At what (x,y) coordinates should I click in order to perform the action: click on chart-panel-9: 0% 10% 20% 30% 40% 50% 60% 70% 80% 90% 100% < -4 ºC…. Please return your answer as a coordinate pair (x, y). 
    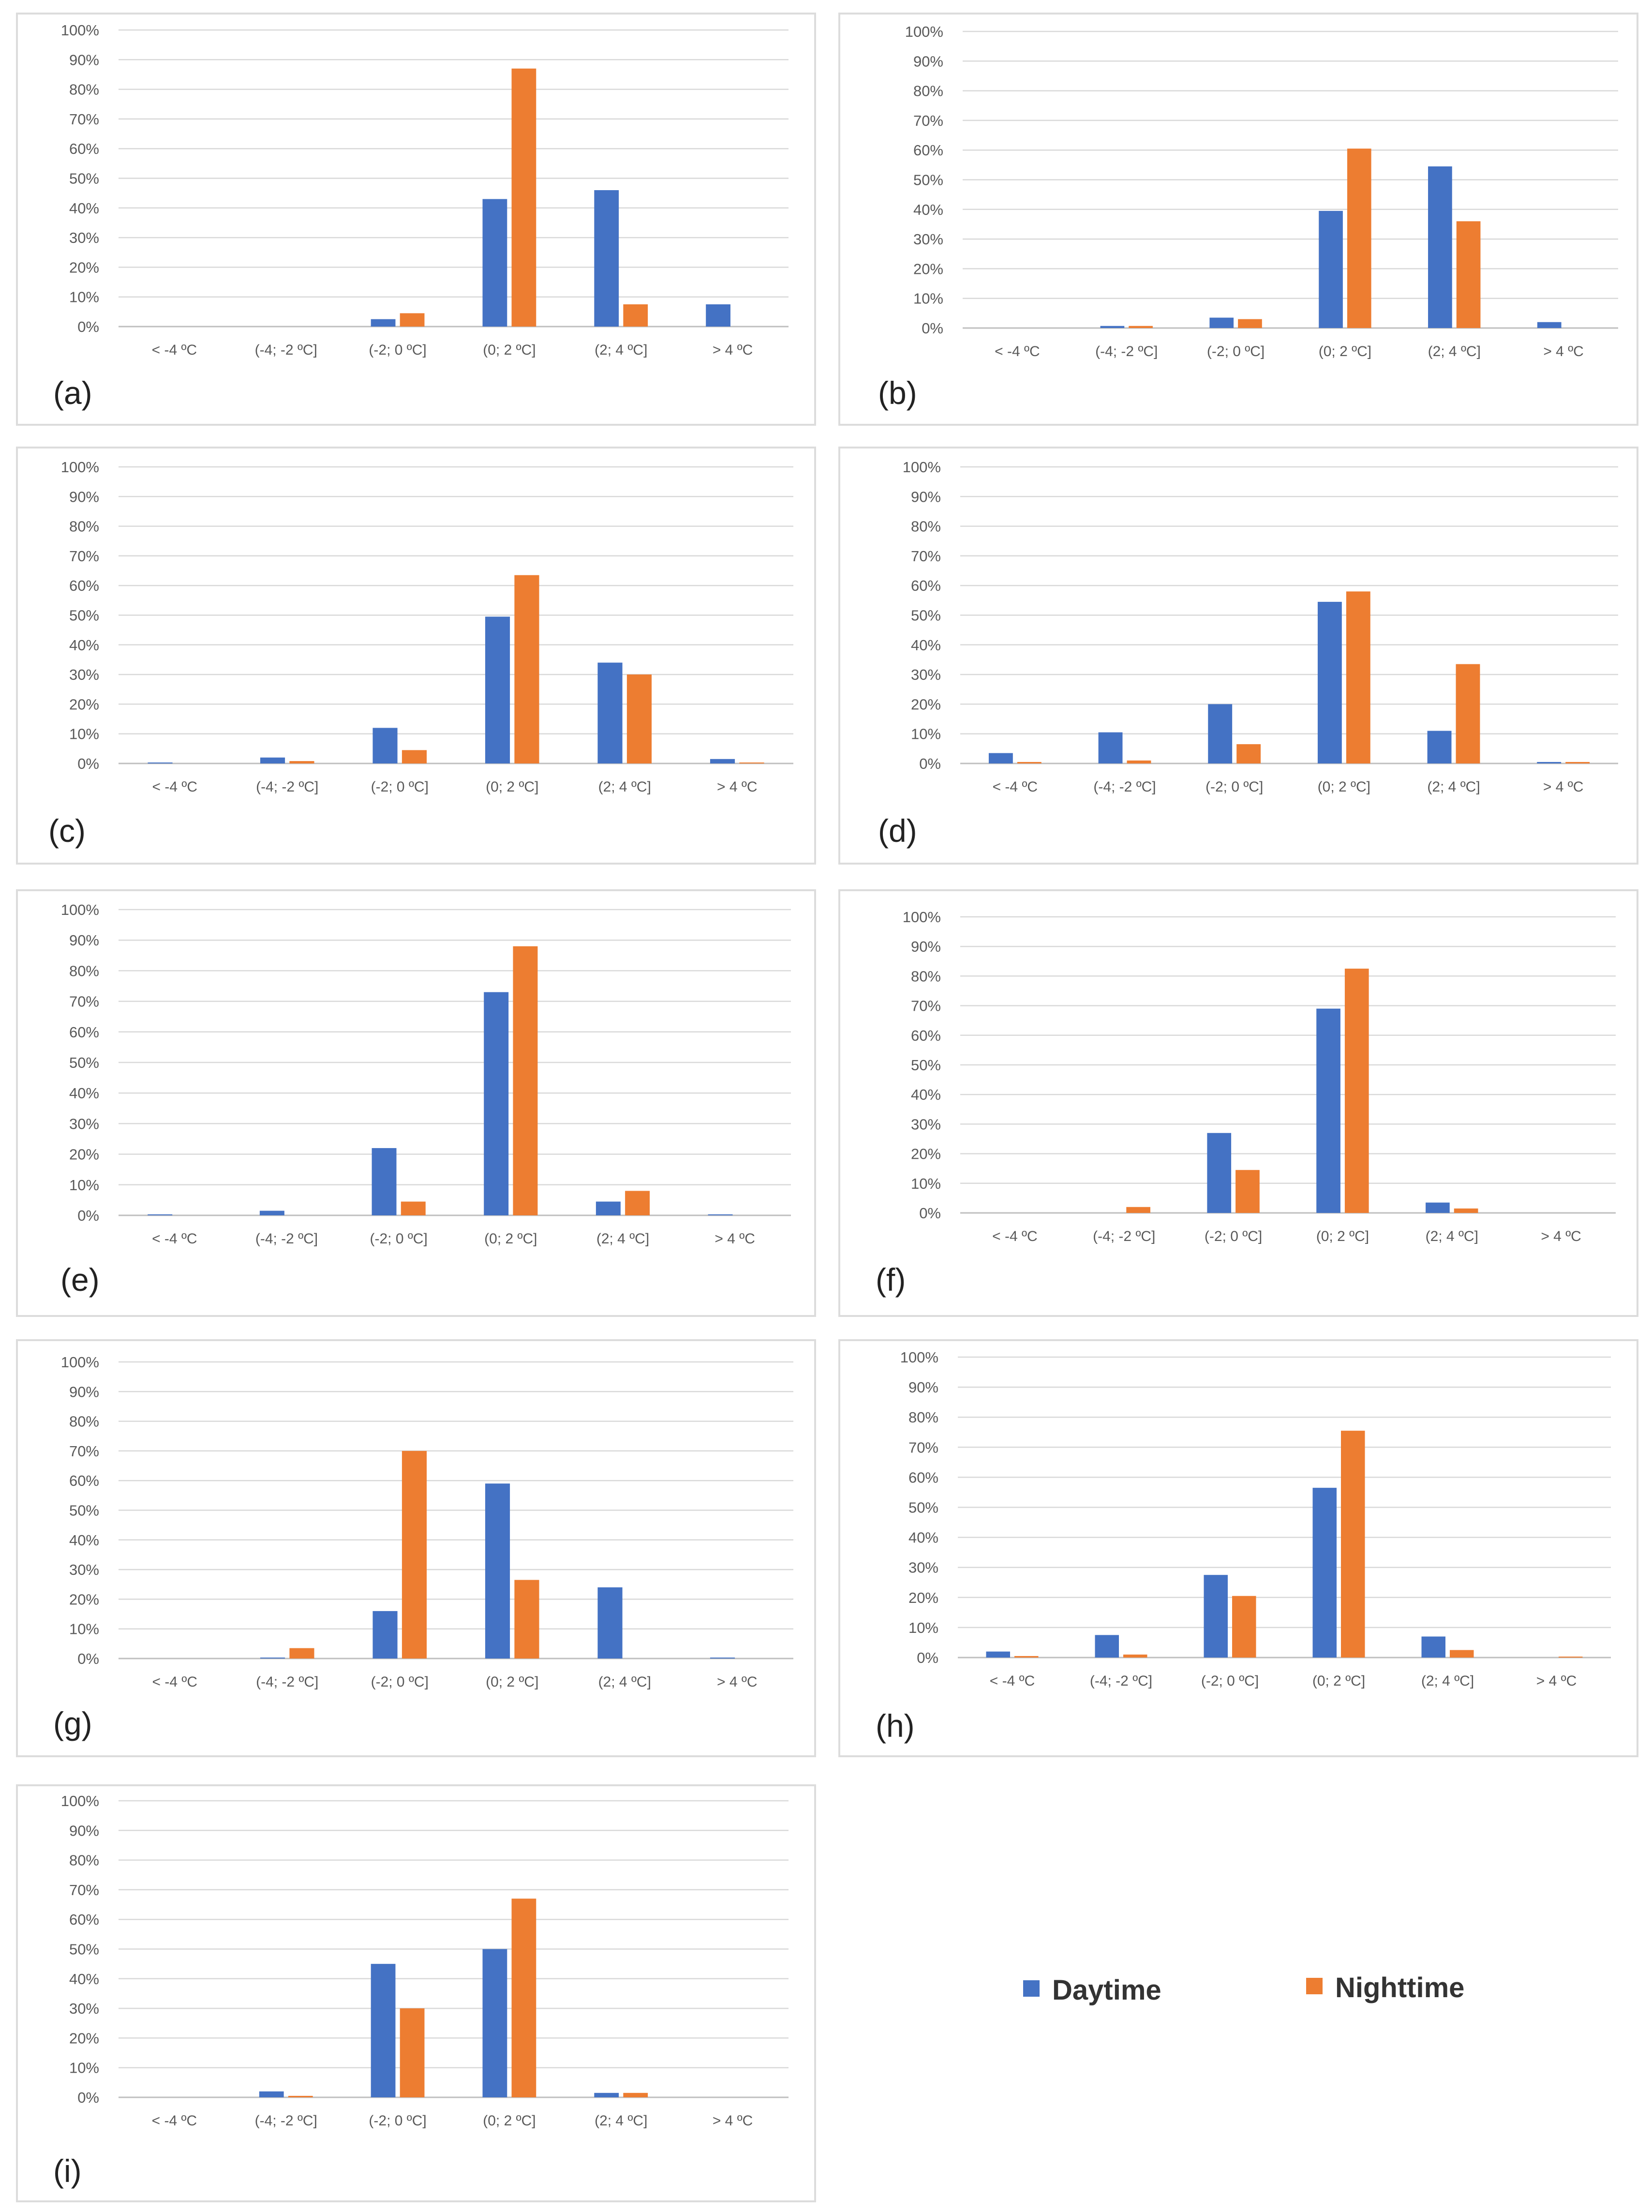
    Looking at the image, I should click on (416, 1993).